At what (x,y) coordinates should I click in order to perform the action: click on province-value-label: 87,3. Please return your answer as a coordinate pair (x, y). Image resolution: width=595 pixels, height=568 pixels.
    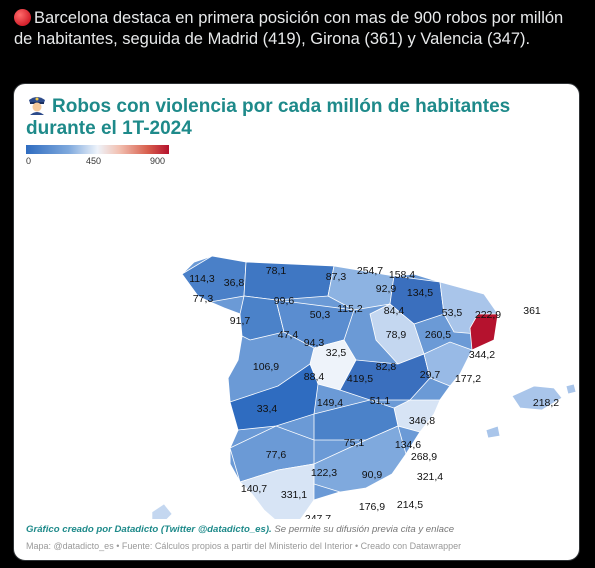
    Looking at the image, I should click on (336, 277).